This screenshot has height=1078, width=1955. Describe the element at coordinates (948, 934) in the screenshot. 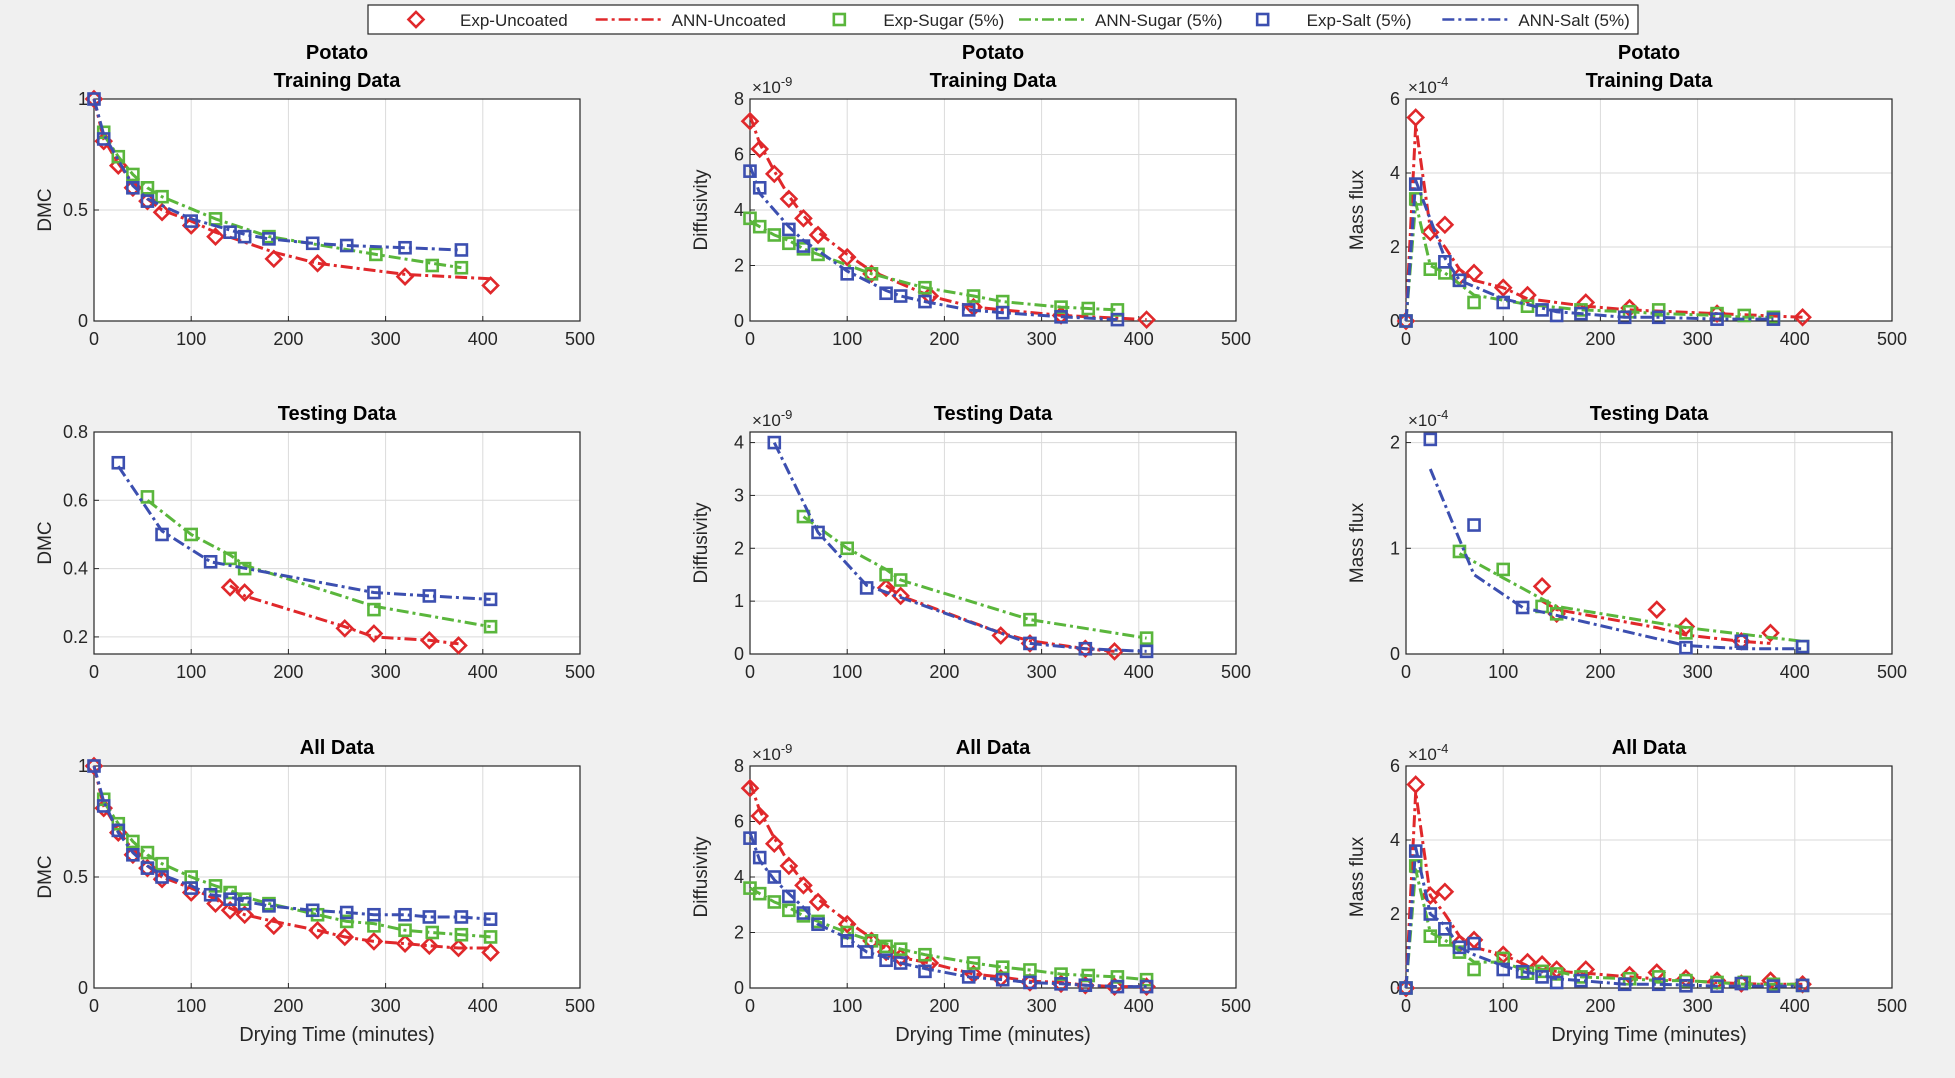

I see `ann-series-5ab63c` at that location.